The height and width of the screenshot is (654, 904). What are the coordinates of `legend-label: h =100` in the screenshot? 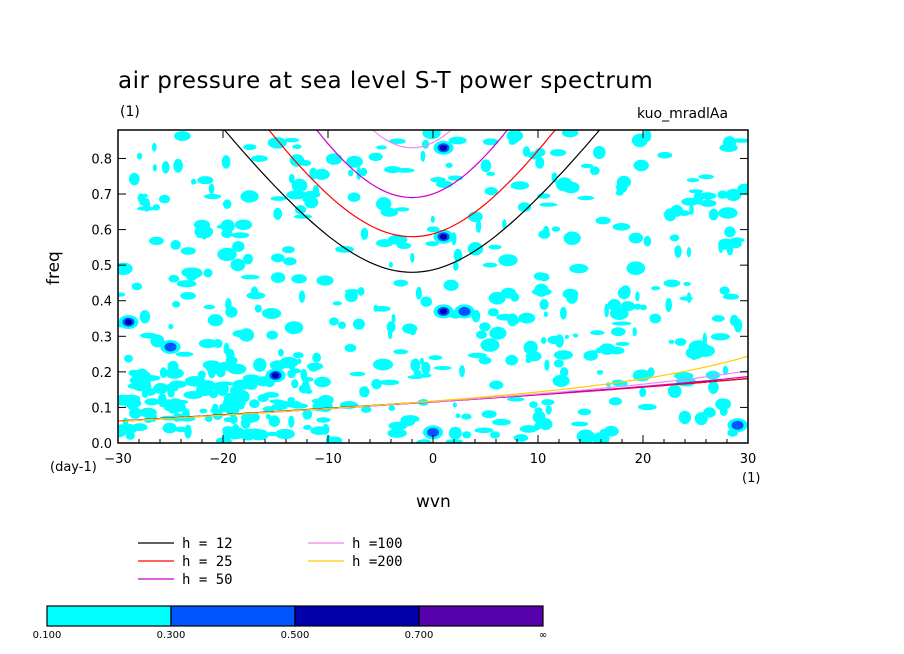 It's located at (377, 544).